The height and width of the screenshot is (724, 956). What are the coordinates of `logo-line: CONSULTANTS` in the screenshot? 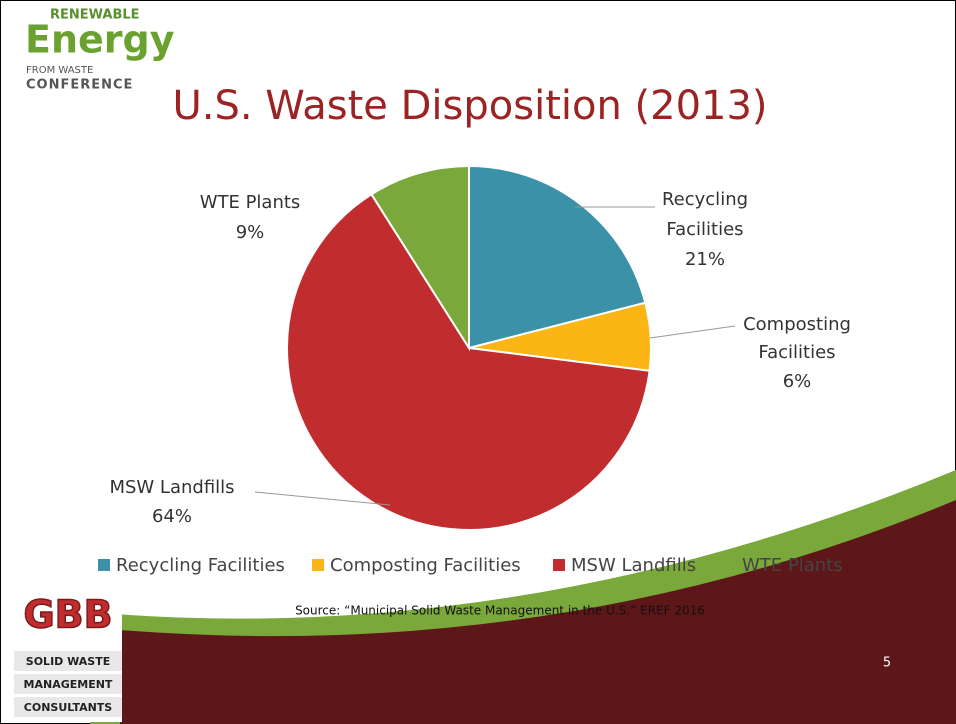 It's located at (68, 707).